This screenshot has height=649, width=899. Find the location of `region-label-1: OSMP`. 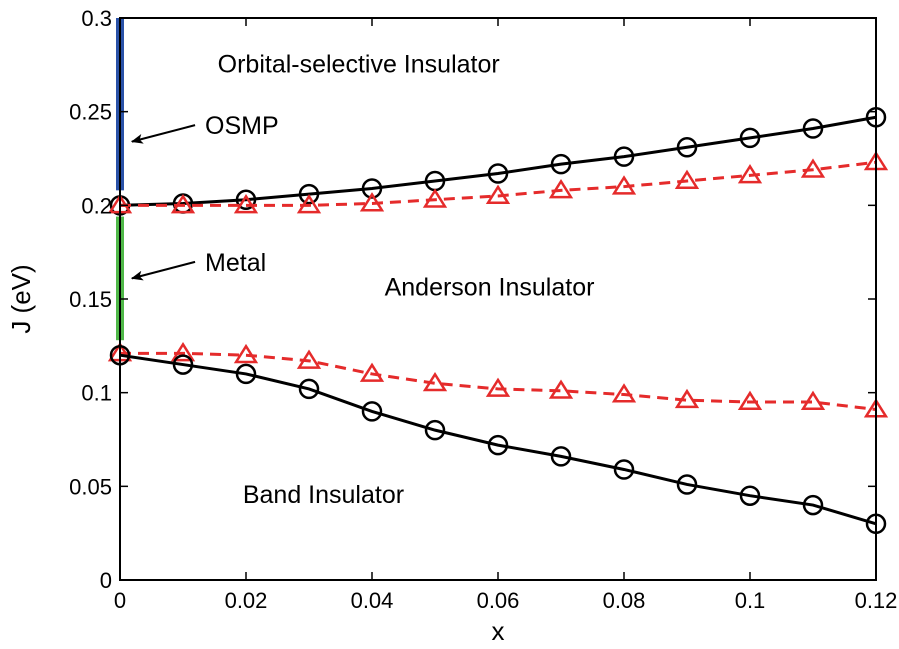

region-label-1: OSMP is located at coordinates (242, 126).